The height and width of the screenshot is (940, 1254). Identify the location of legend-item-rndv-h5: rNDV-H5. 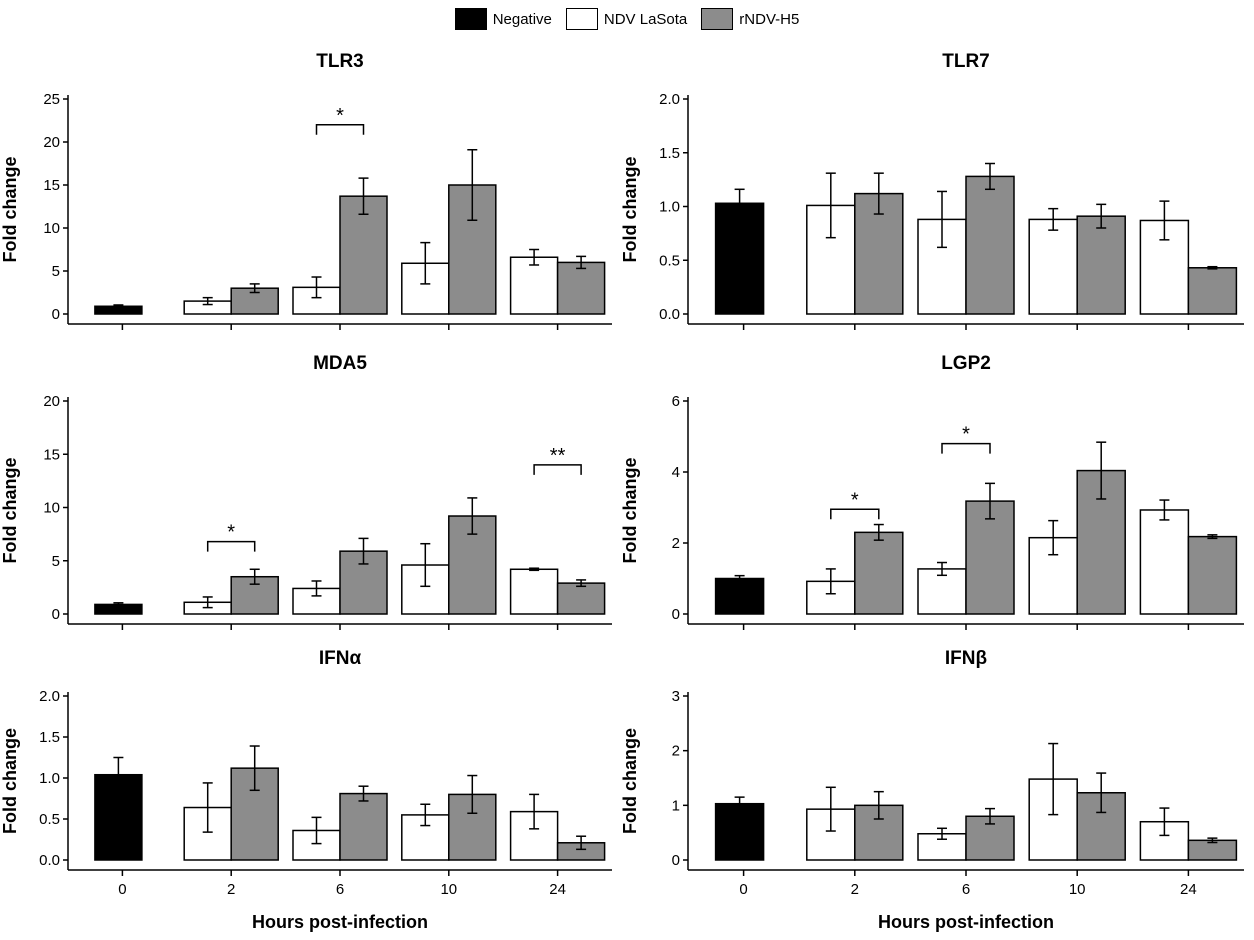
(750, 19).